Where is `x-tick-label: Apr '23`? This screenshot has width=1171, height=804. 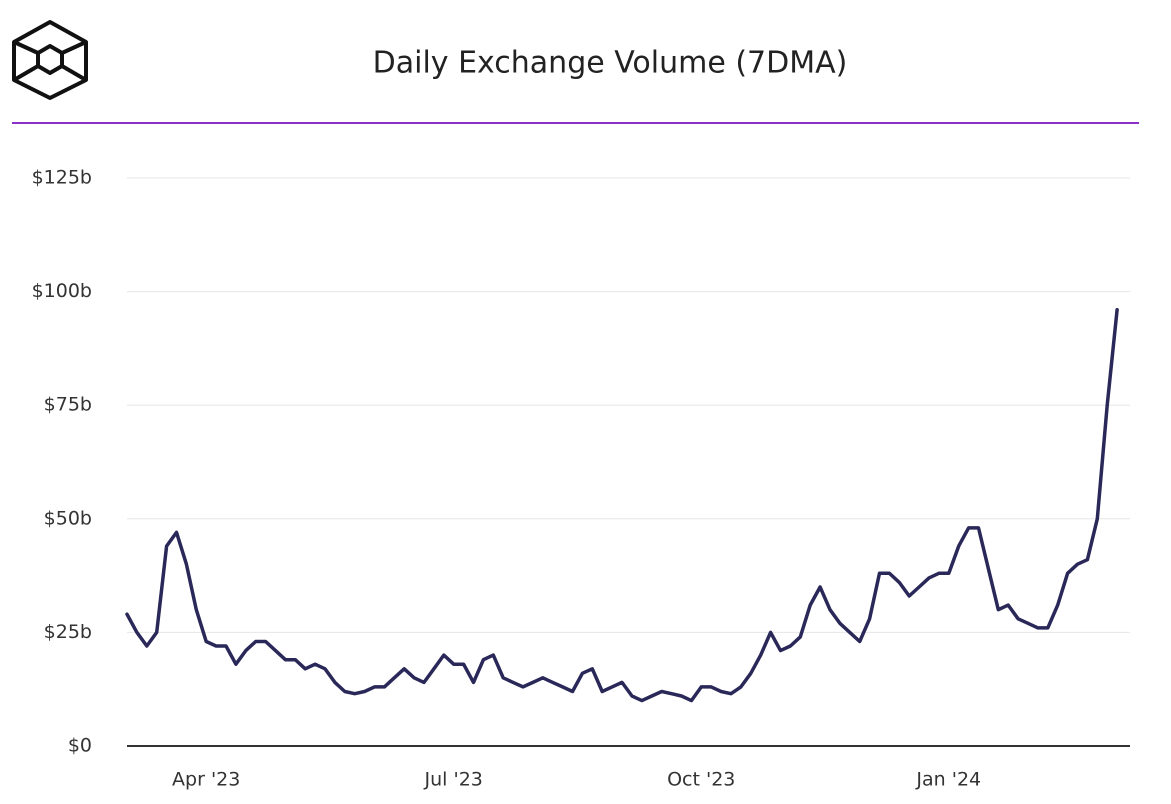 x-tick-label: Apr '23 is located at coordinates (206, 780).